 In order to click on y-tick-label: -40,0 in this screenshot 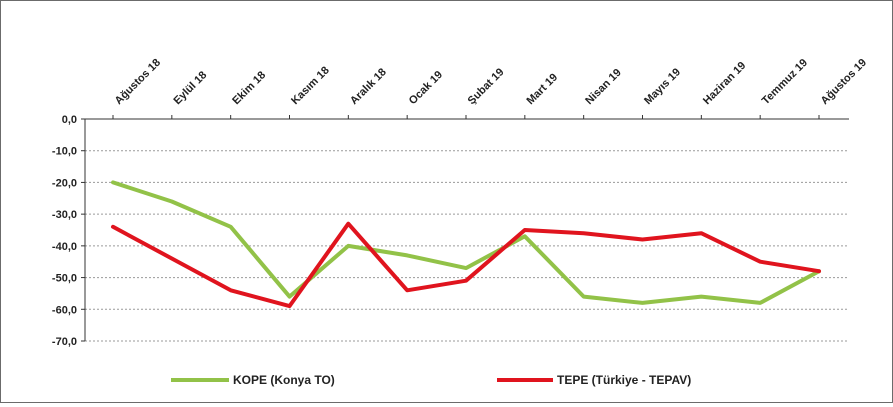, I will do `click(64, 247)`.